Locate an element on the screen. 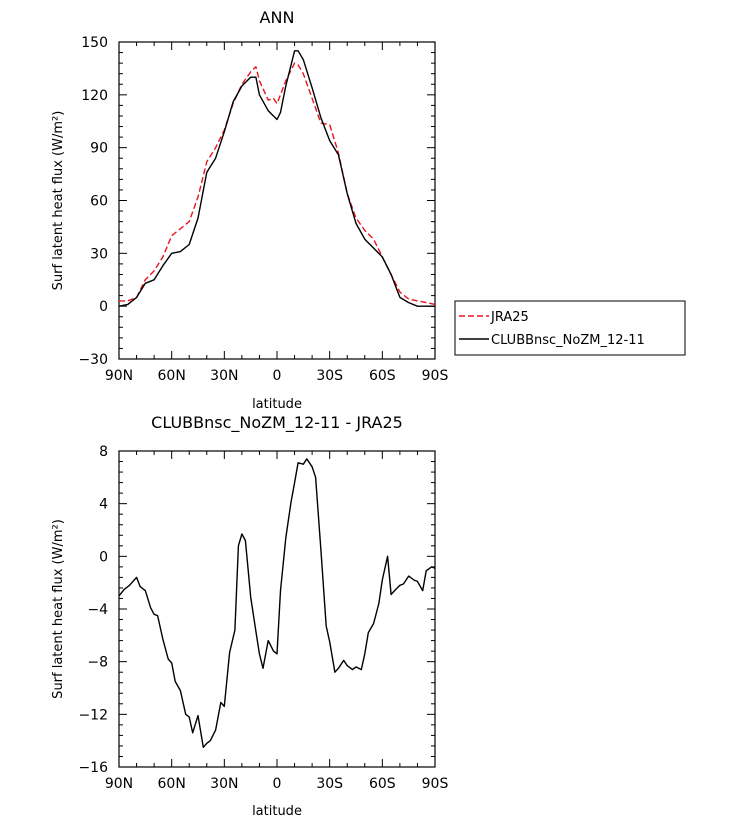  y-tick-label: 150 is located at coordinates (94, 43).